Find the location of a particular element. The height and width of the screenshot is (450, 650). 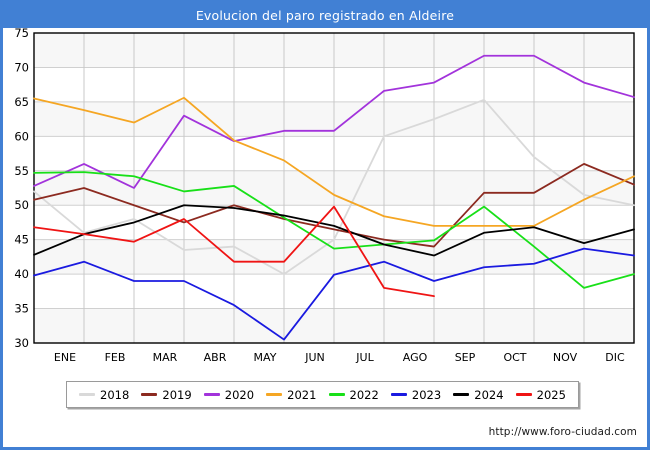

series-line-2024 is located at coordinates (334, 230).